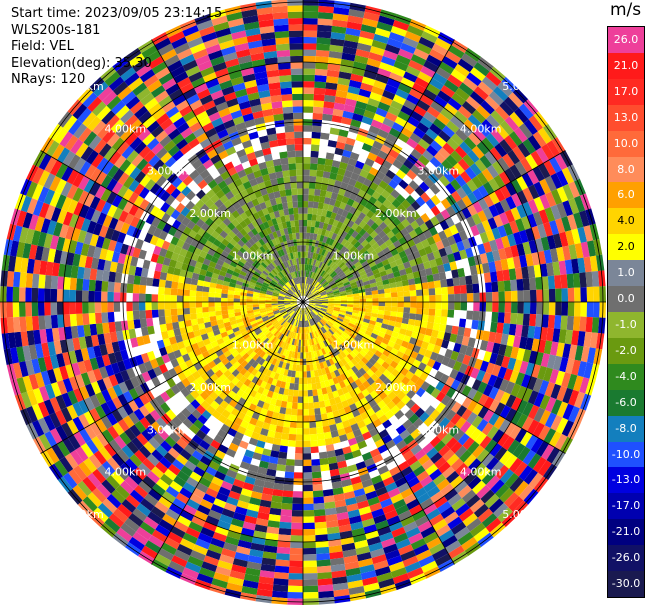  I want to click on colorbar-label: 10.0, so click(626, 143).